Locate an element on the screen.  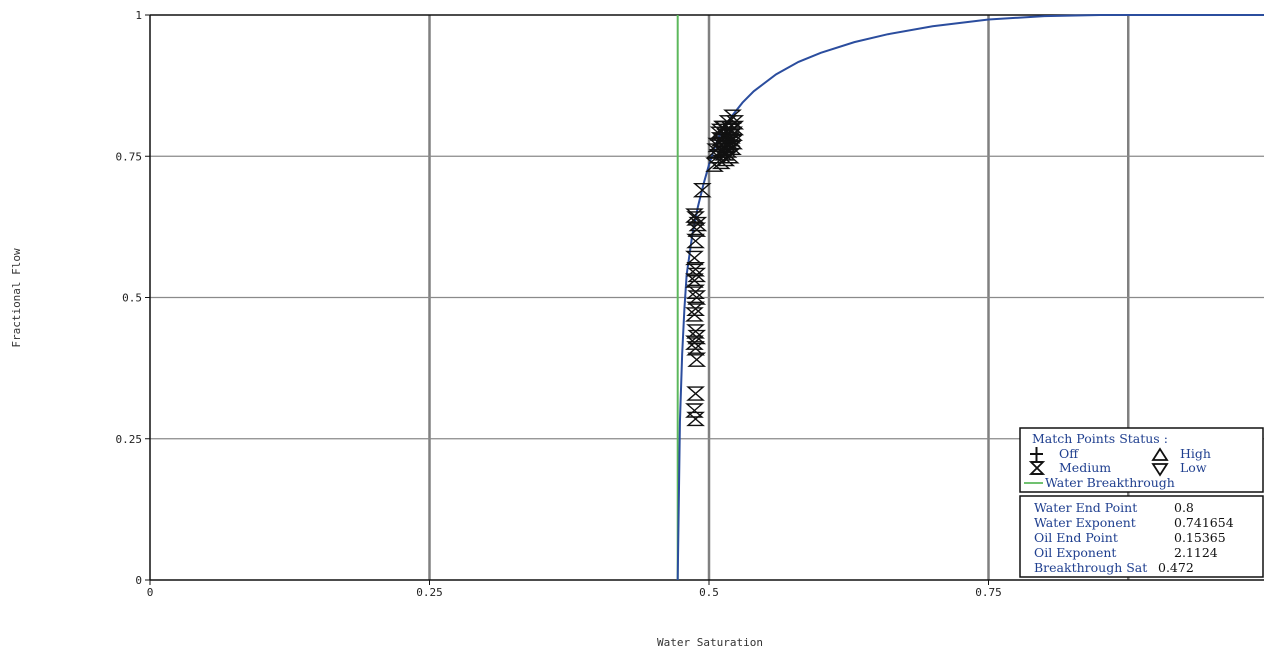
legend-item-off: Off is located at coordinates (1069, 453).